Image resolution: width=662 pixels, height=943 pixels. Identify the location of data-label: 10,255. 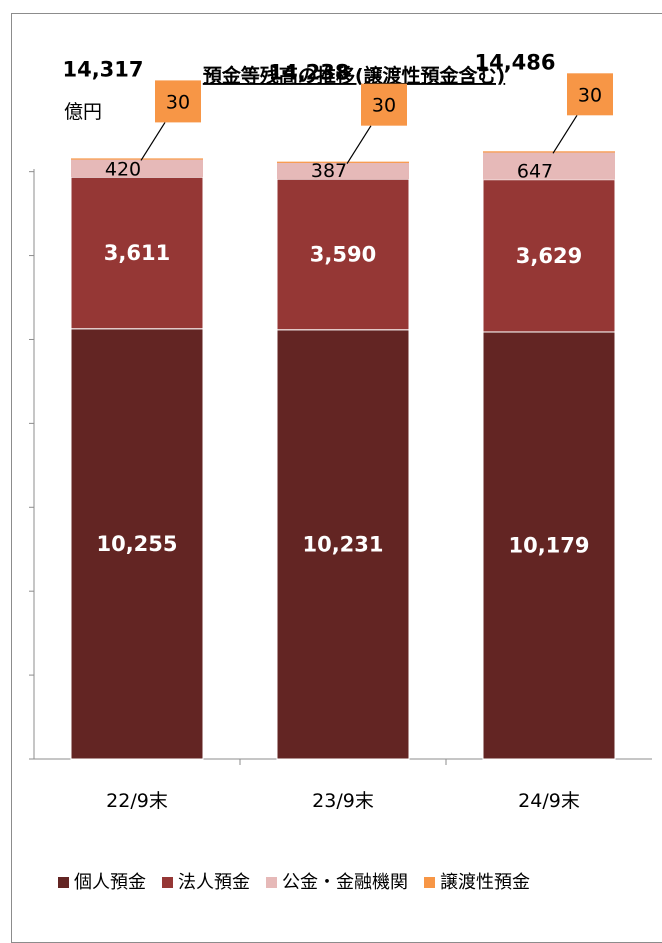
(136, 544).